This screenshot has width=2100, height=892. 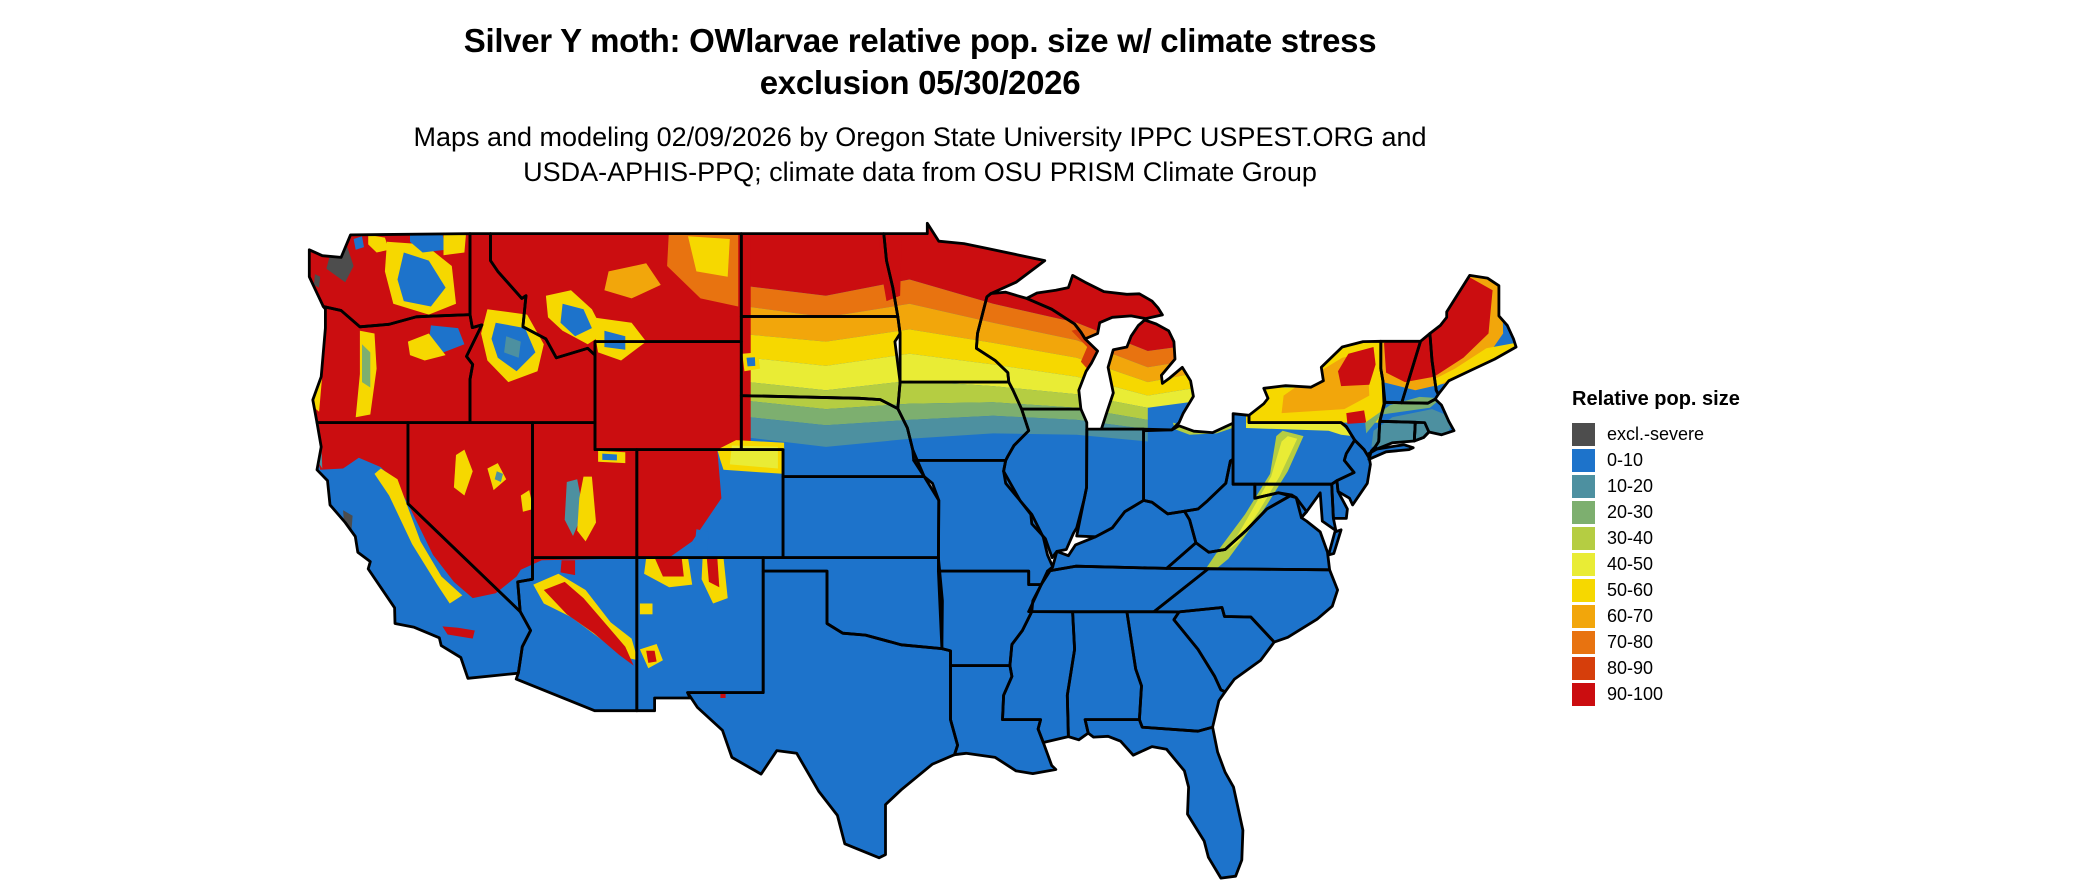 What do you see at coordinates (920, 82) in the screenshot?
I see `map-title-line2: exclusion 05/30/2026` at bounding box center [920, 82].